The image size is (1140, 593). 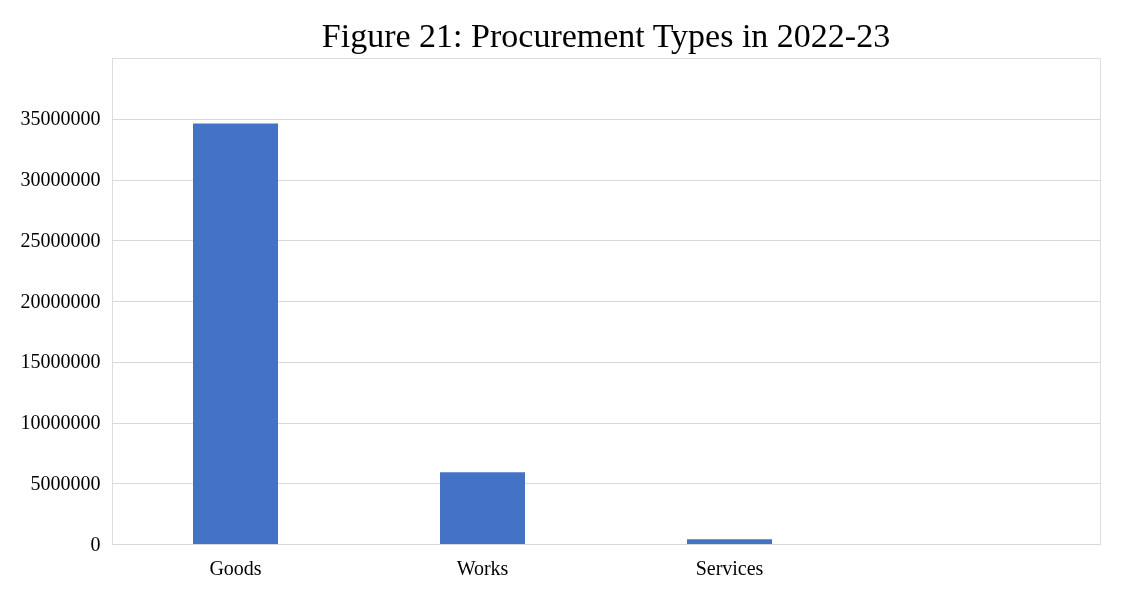 What do you see at coordinates (235, 567) in the screenshot?
I see `x-tick-label: Goods` at bounding box center [235, 567].